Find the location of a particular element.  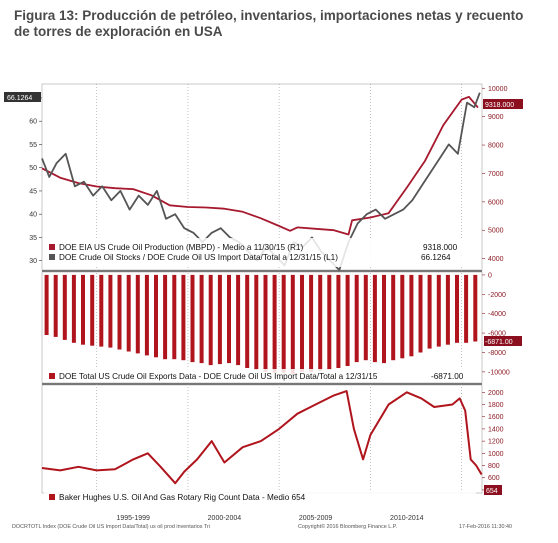

middle-right-axis-tick-label-4: -8000 is located at coordinates (497, 353).